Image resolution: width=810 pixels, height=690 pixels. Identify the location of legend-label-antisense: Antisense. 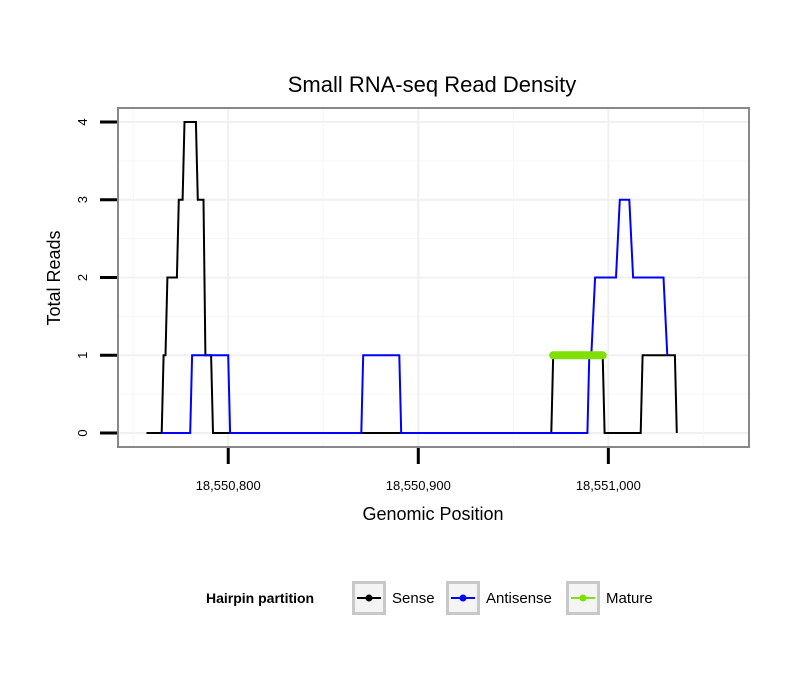
(519, 598).